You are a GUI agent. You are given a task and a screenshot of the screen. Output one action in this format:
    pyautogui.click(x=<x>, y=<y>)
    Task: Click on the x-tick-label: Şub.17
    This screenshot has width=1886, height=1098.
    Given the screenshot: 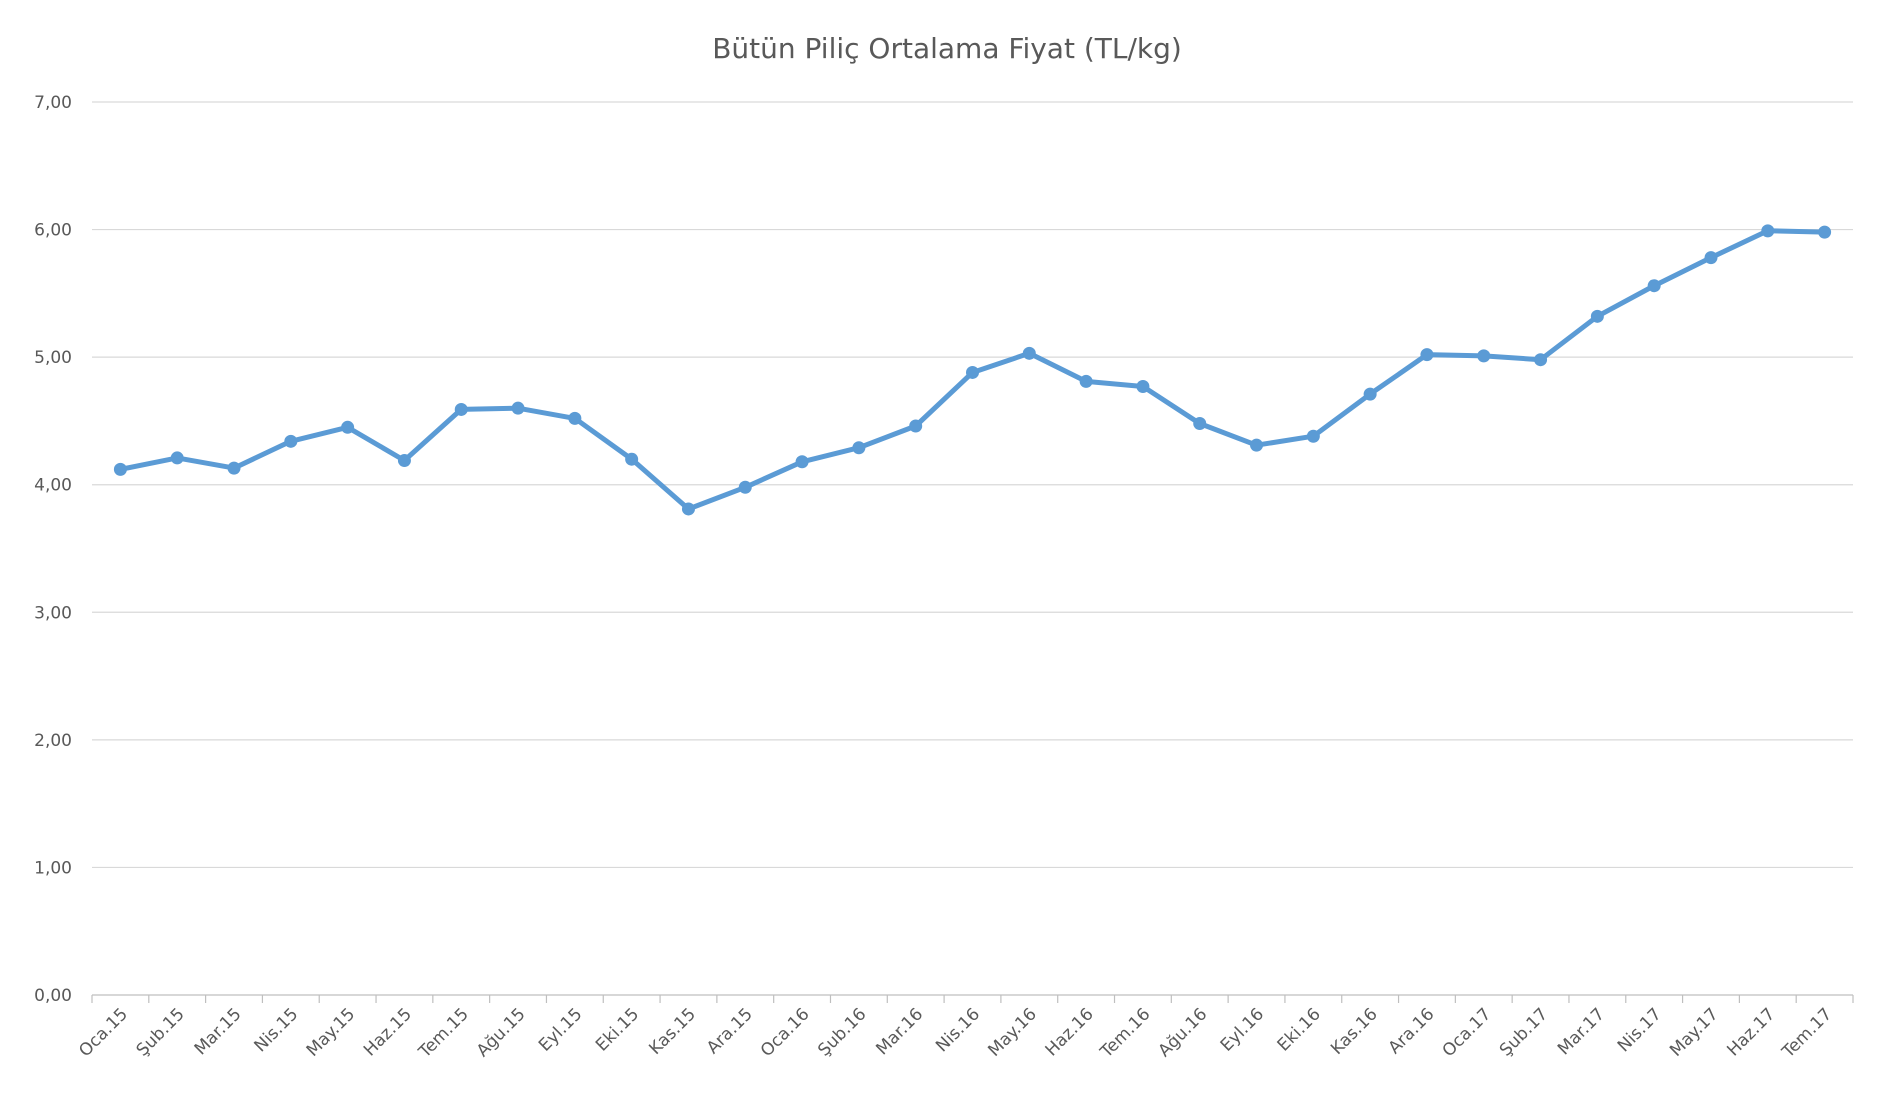 What is the action you would take?
    pyautogui.click(x=1524, y=1032)
    